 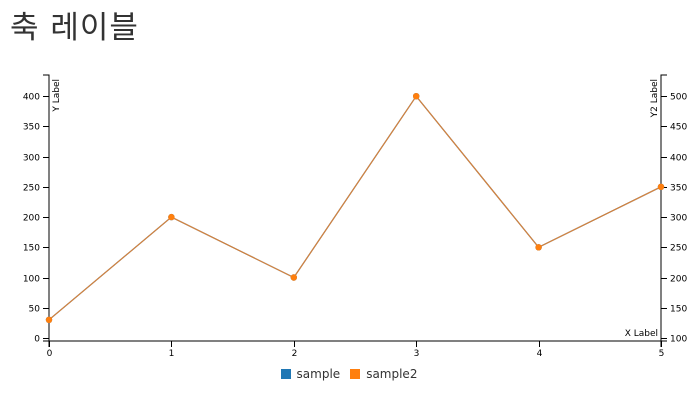 I want to click on legend-label: sample2, so click(x=392, y=374).